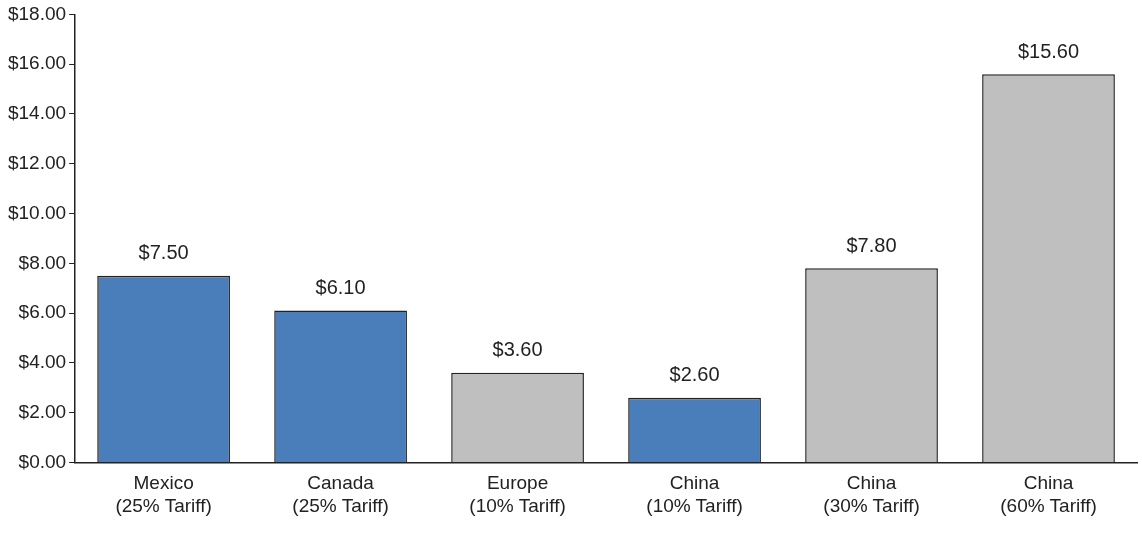 Image resolution: width=1142 pixels, height=538 pixels. Describe the element at coordinates (37, 13) in the screenshot. I see `y-tick-label: $18.00` at that location.